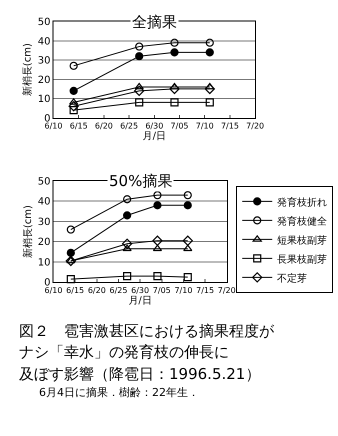  Describe the element at coordinates (140, 181) in the screenshot. I see `chart-title: 50%摘果` at that location.